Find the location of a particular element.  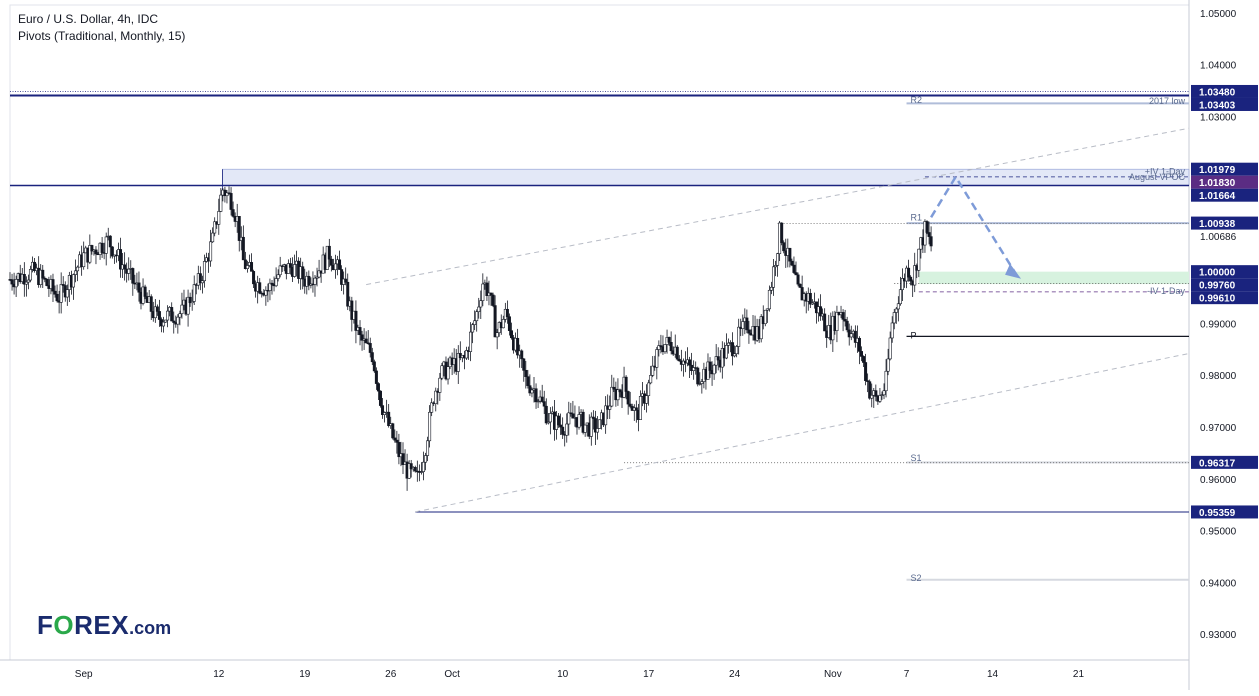

x-tick-label: 14 is located at coordinates (993, 674).